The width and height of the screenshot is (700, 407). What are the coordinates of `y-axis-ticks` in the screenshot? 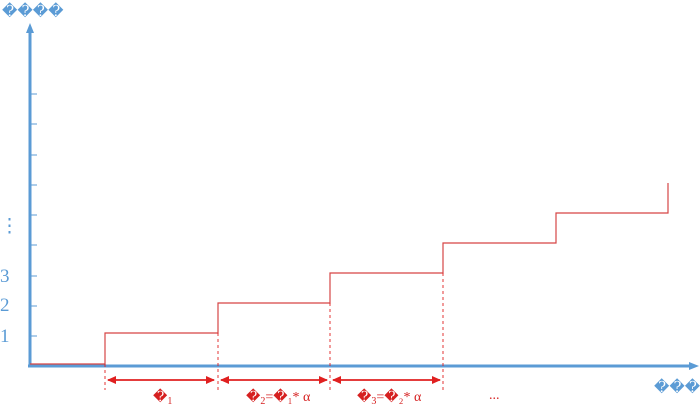 It's located at (33, 215).